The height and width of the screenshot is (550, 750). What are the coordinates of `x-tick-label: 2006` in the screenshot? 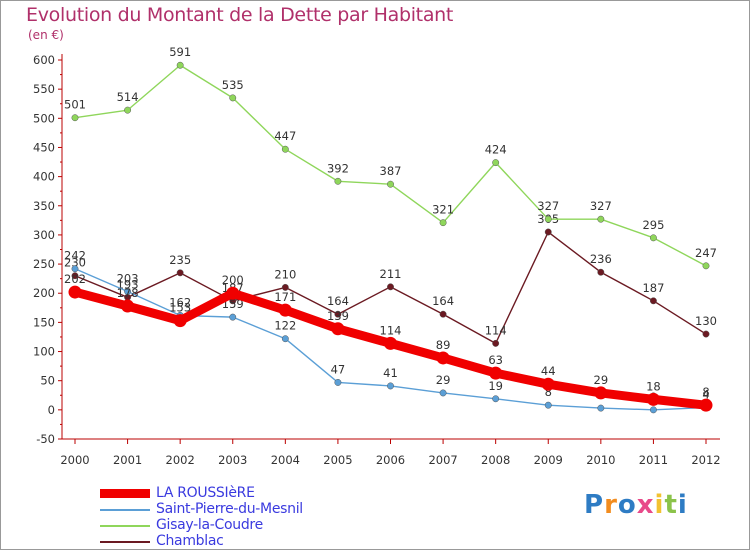 It's located at (390, 460).